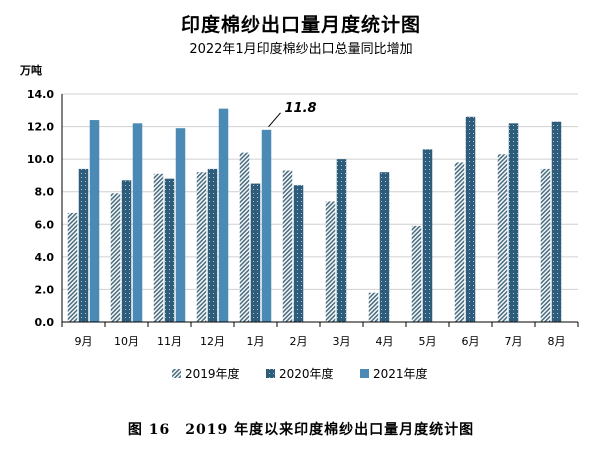  Describe the element at coordinates (169, 341) in the screenshot. I see `x-tick-label: 11月` at that location.